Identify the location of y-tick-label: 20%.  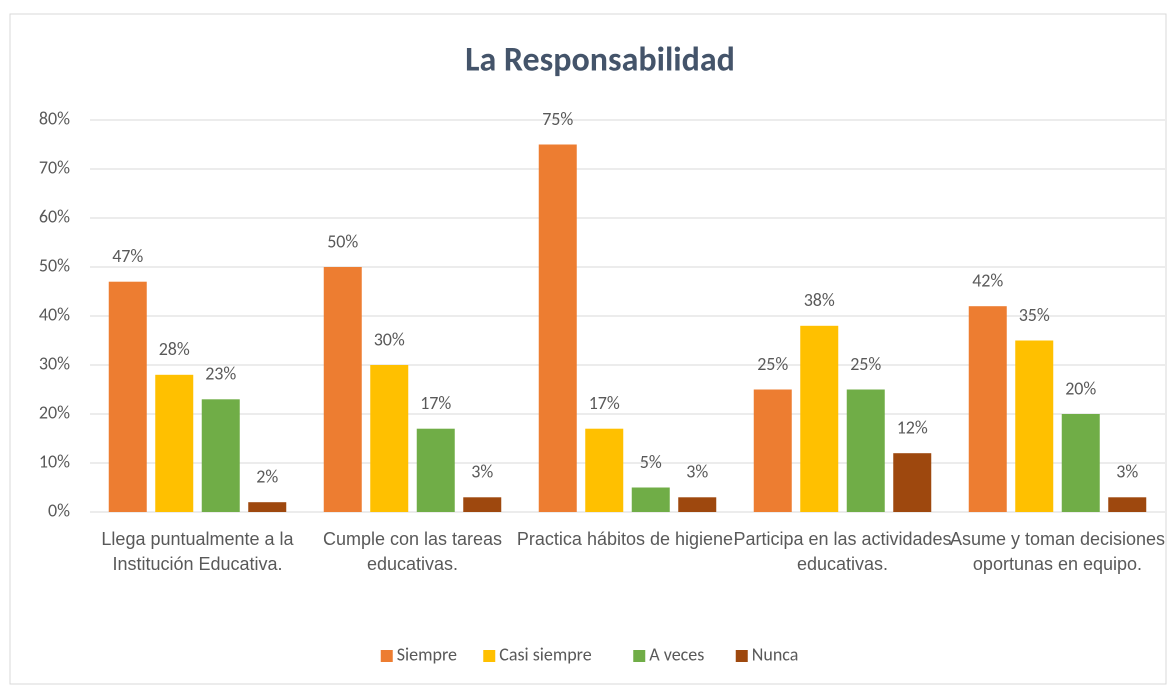
(54, 412).